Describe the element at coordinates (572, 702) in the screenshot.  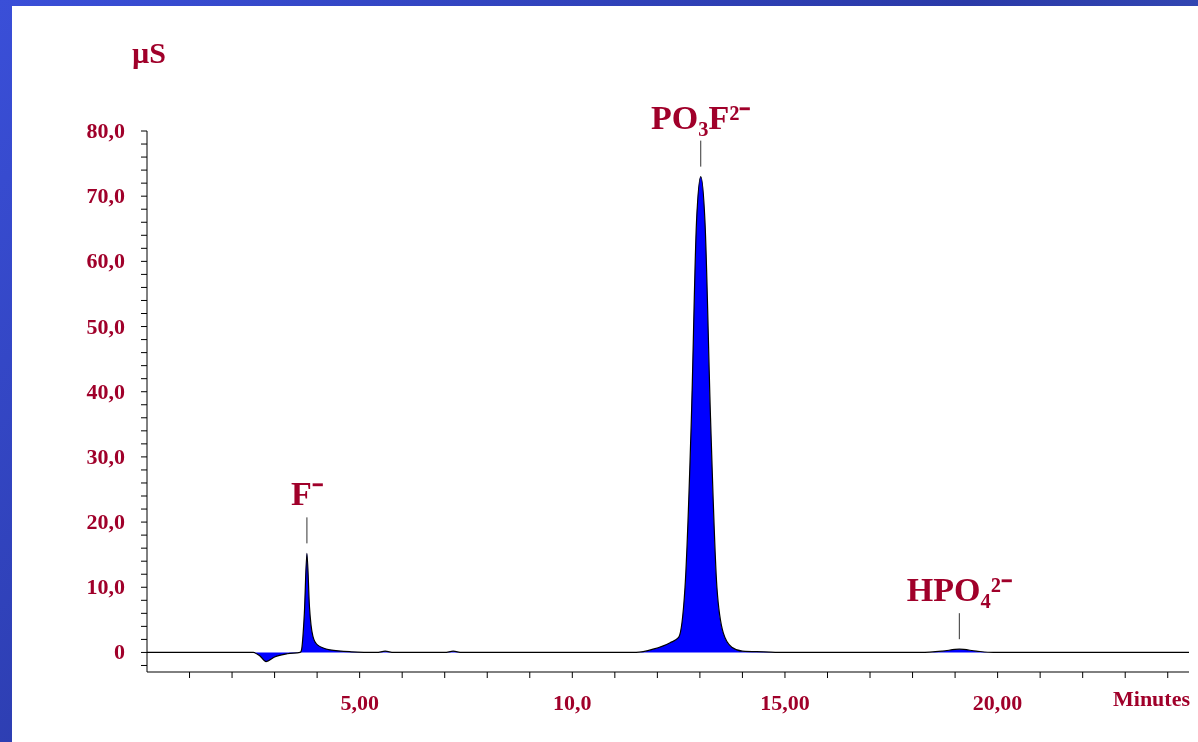
I see `x-tick-label: 10,0` at that location.